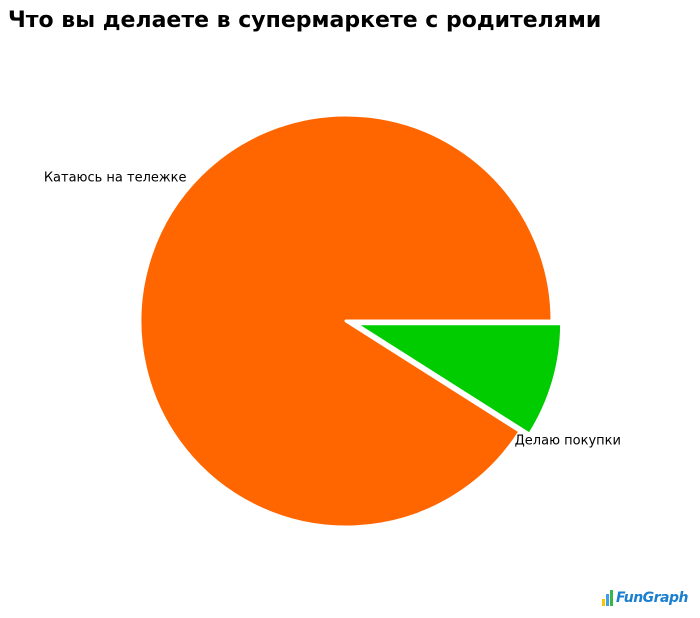 This screenshot has width=700, height=618. I want to click on slice-label-0: Катаюсь на тележке, so click(115, 177).